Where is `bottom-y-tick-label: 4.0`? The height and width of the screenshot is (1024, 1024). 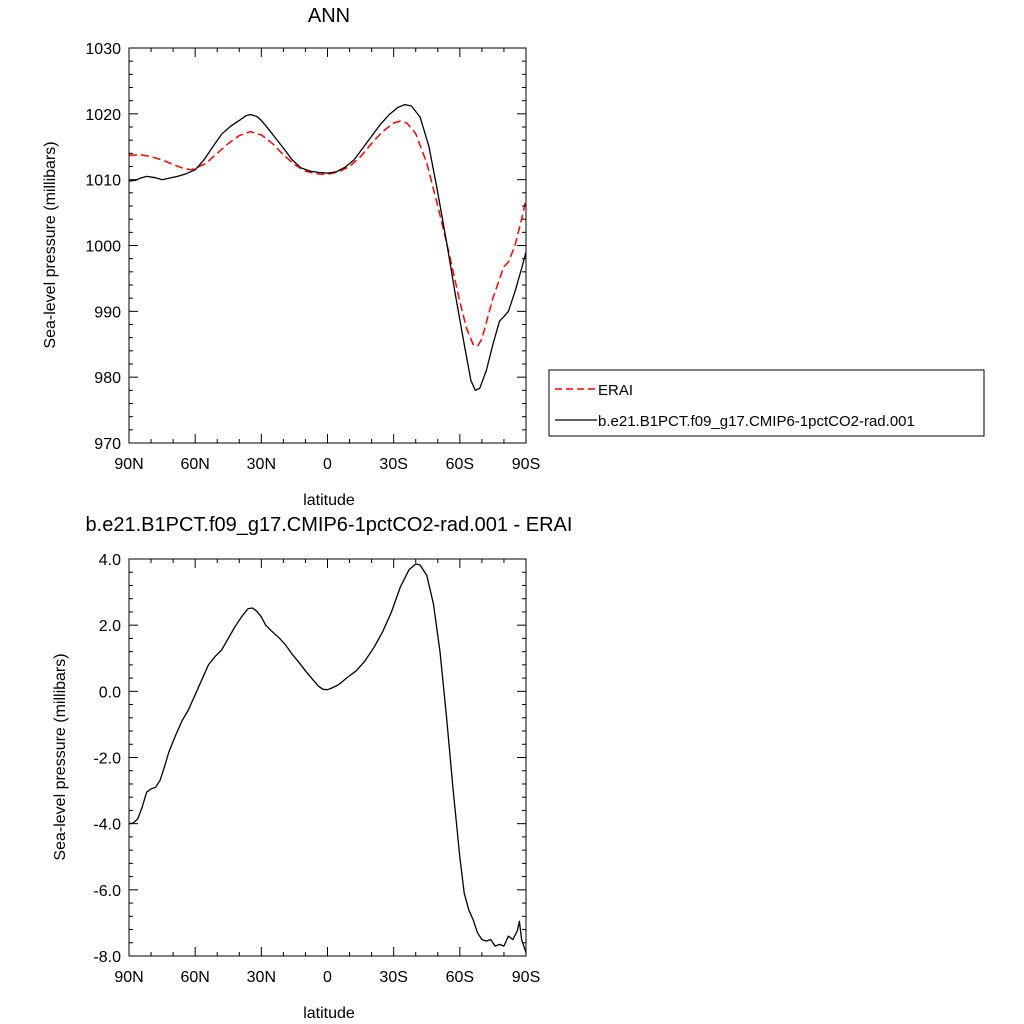
bottom-y-tick-label: 4.0 is located at coordinates (110, 560).